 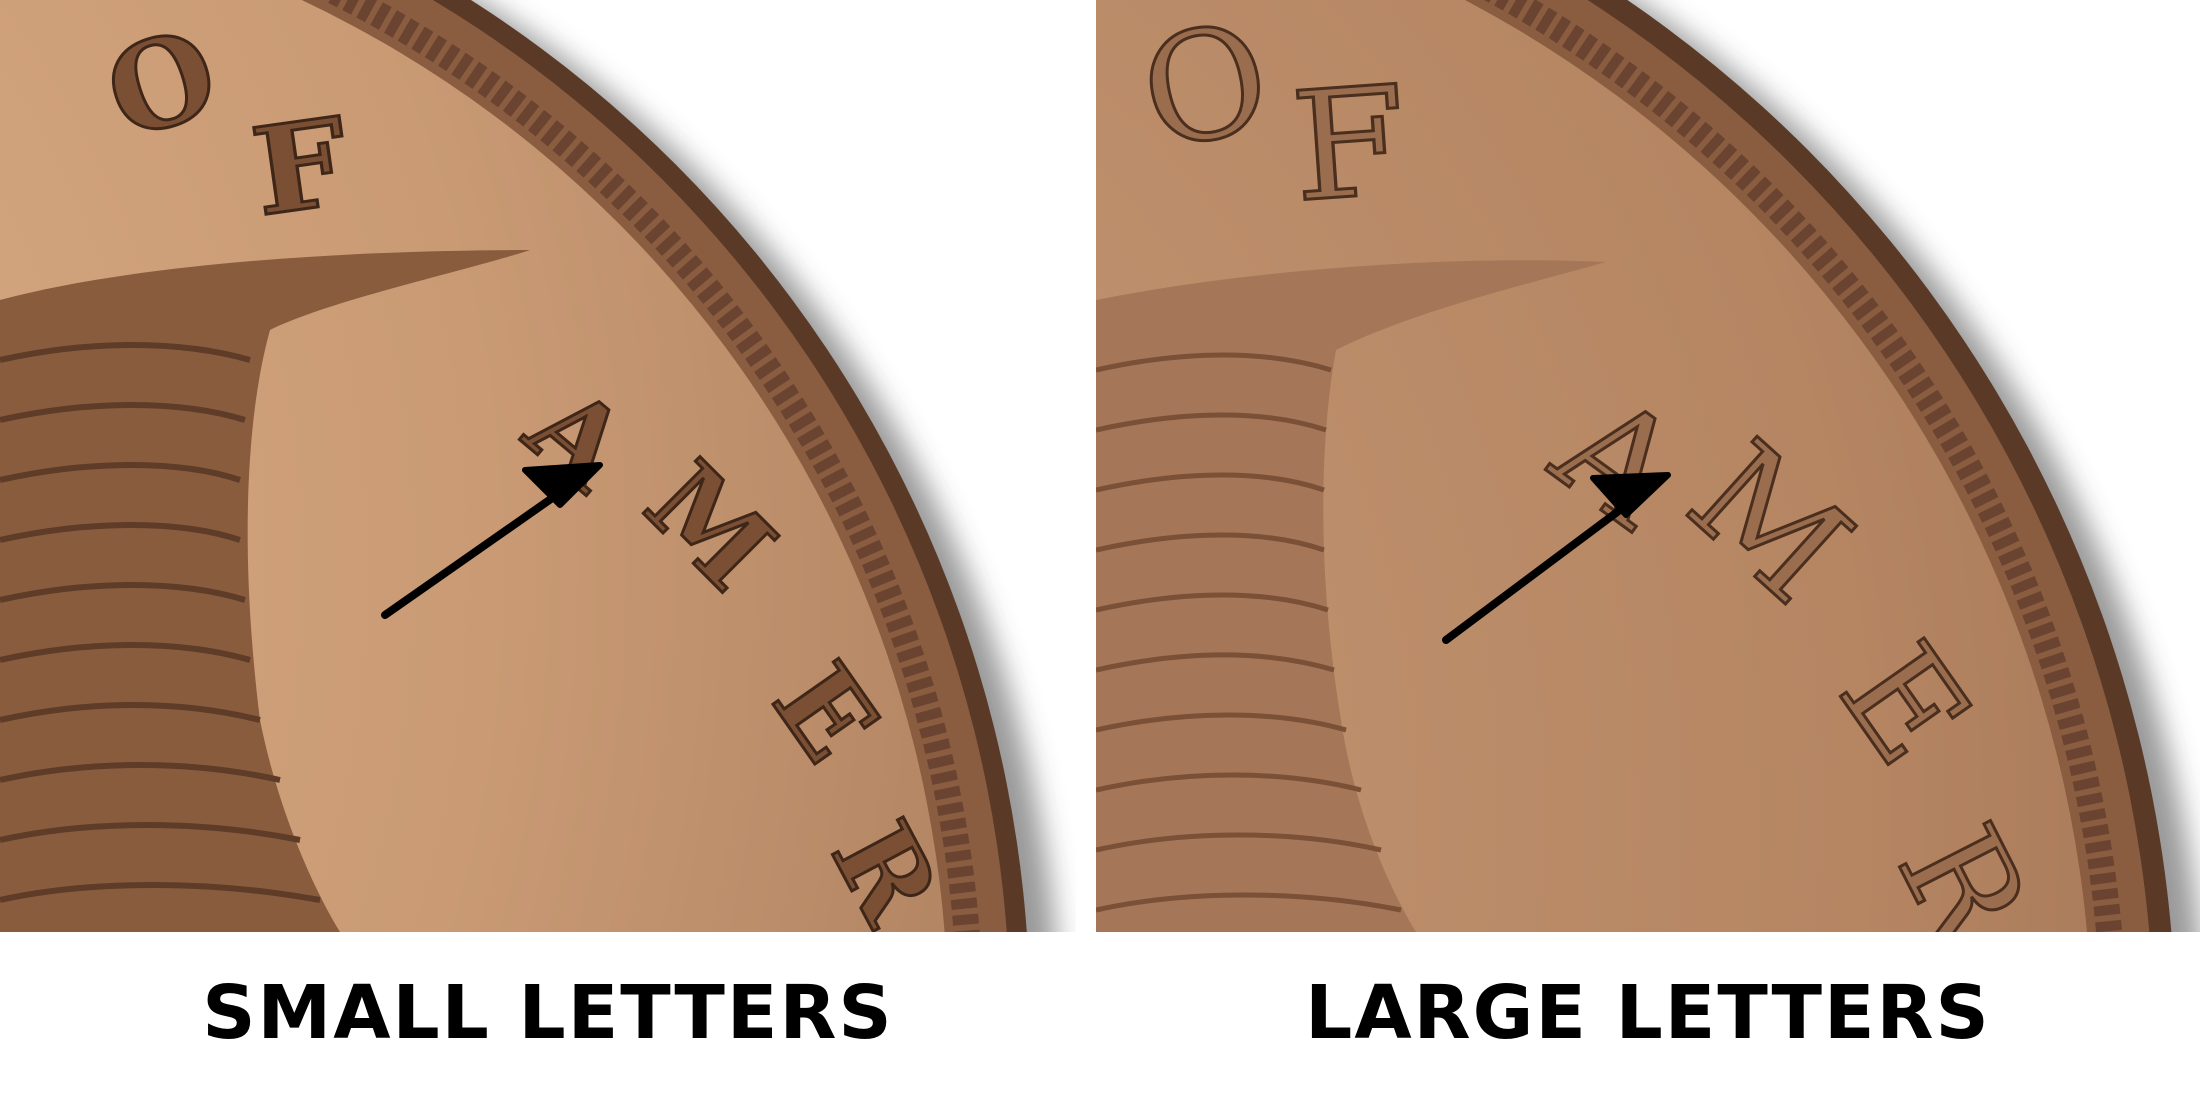 What do you see at coordinates (1648, 1013) in the screenshot?
I see `large-letters-caption: LARGE LETTERS` at bounding box center [1648, 1013].